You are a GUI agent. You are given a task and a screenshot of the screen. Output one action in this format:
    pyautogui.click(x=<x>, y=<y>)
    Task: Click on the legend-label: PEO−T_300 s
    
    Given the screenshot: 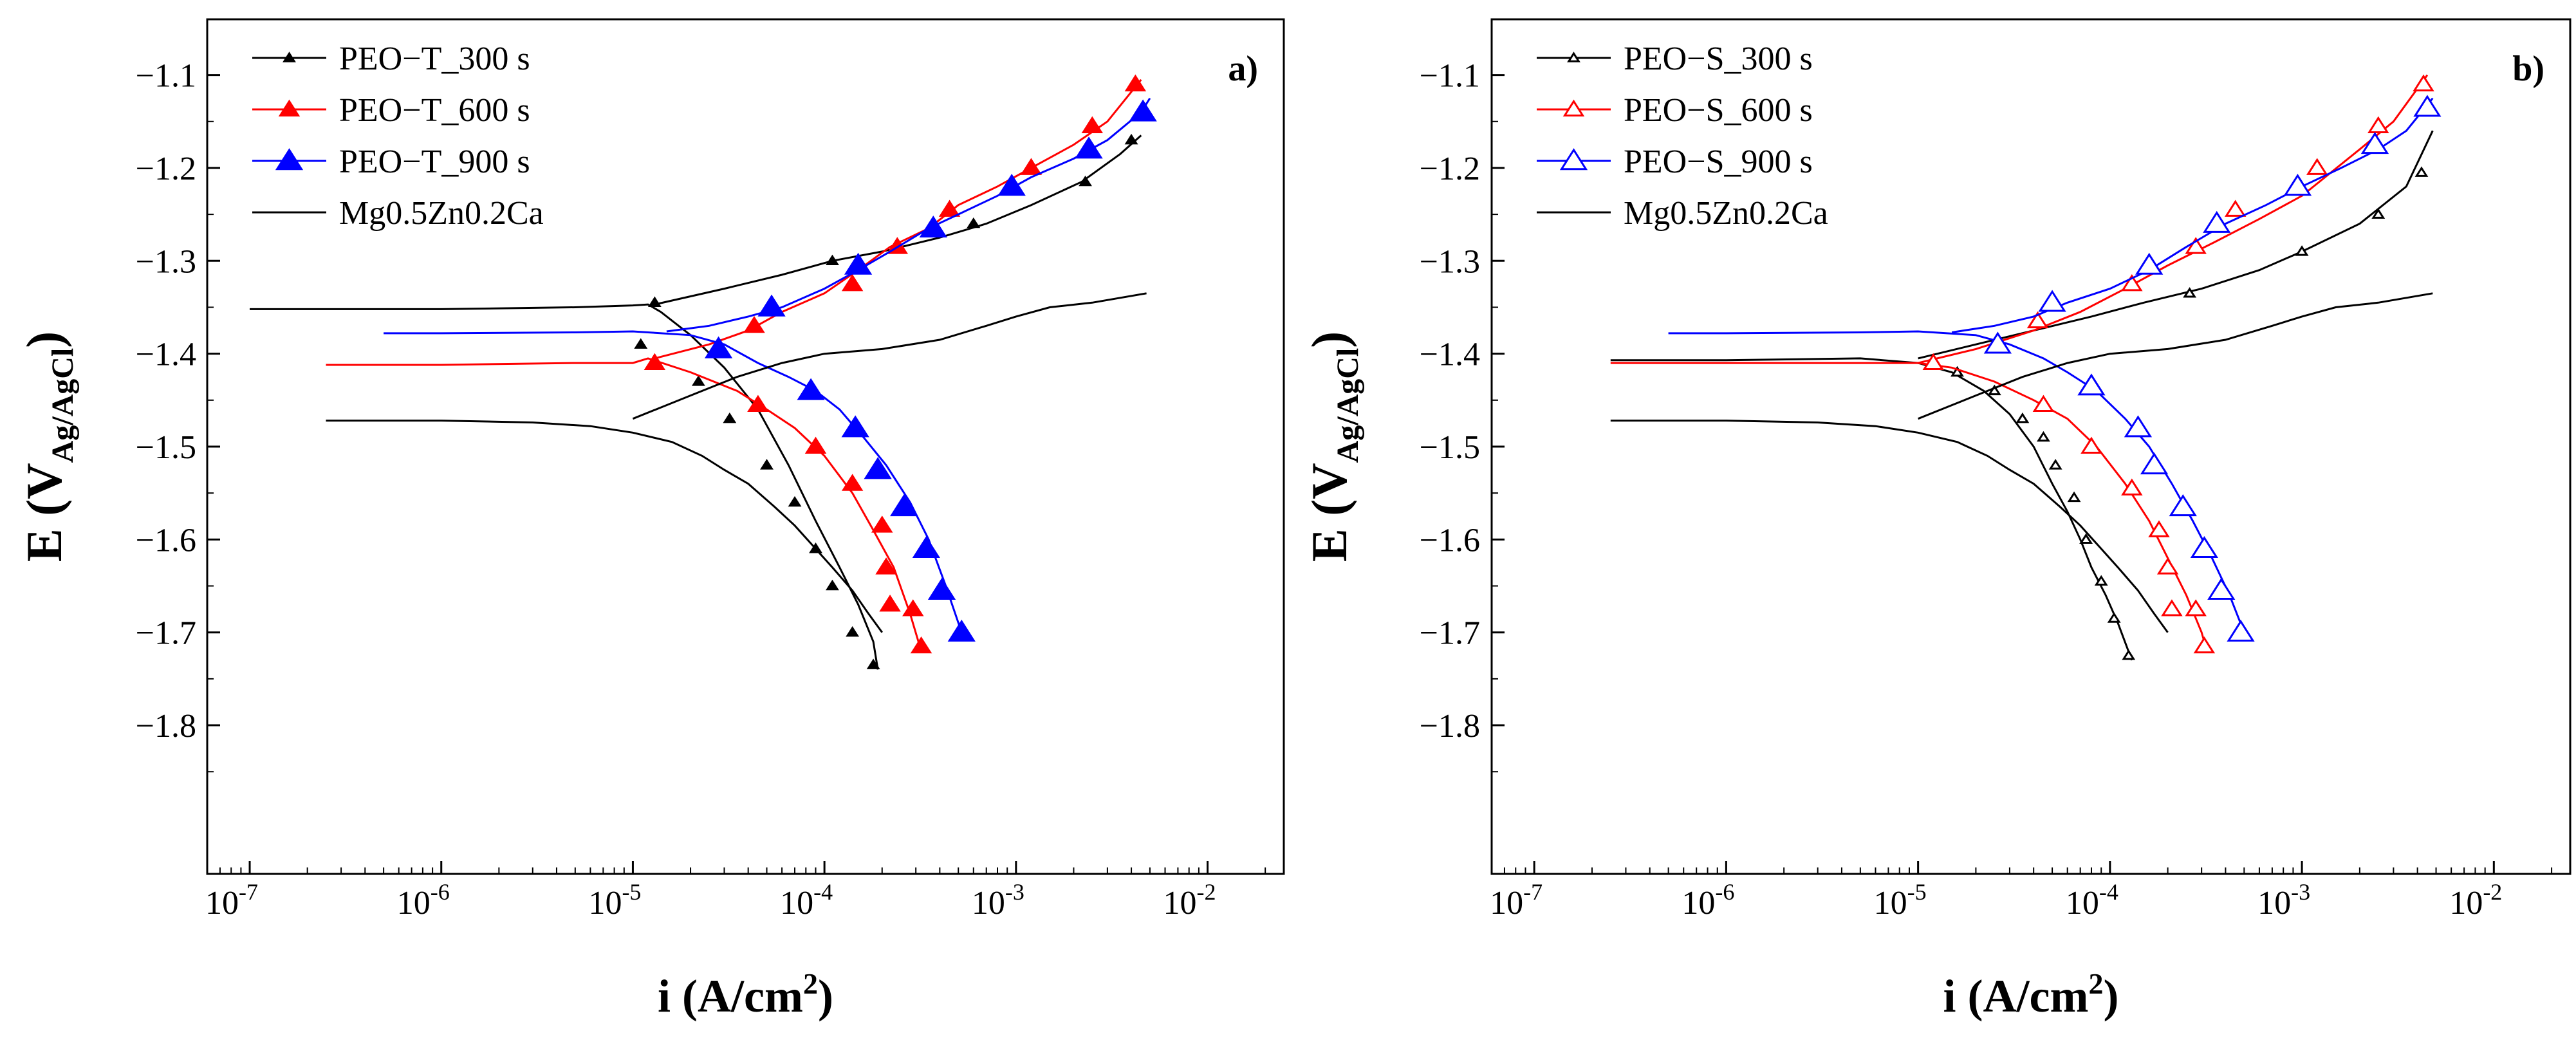 What is the action you would take?
    pyautogui.click(x=434, y=59)
    